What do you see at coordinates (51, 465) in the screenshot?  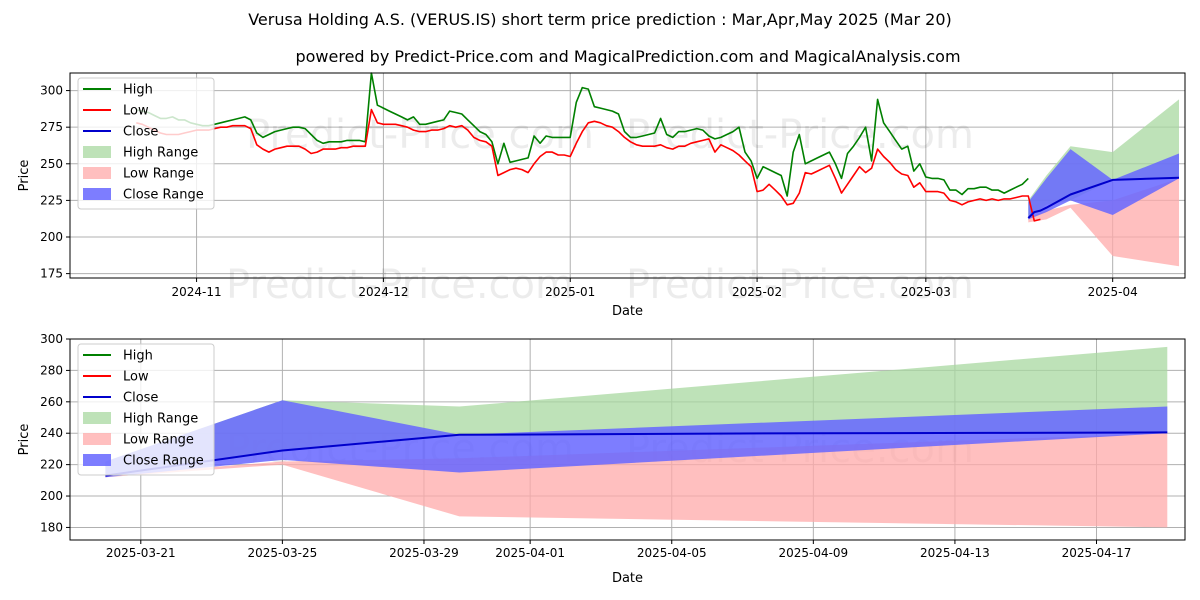 I see `y-tick-label: 220` at bounding box center [51, 465].